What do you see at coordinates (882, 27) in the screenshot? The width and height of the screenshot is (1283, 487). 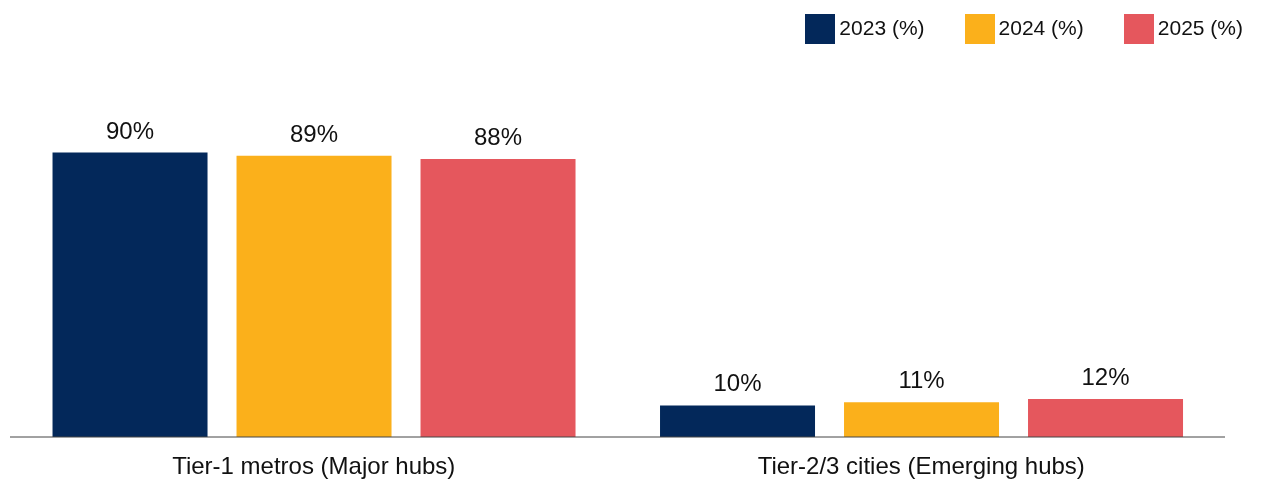 I see `legend-label: 2023 (%)` at bounding box center [882, 27].